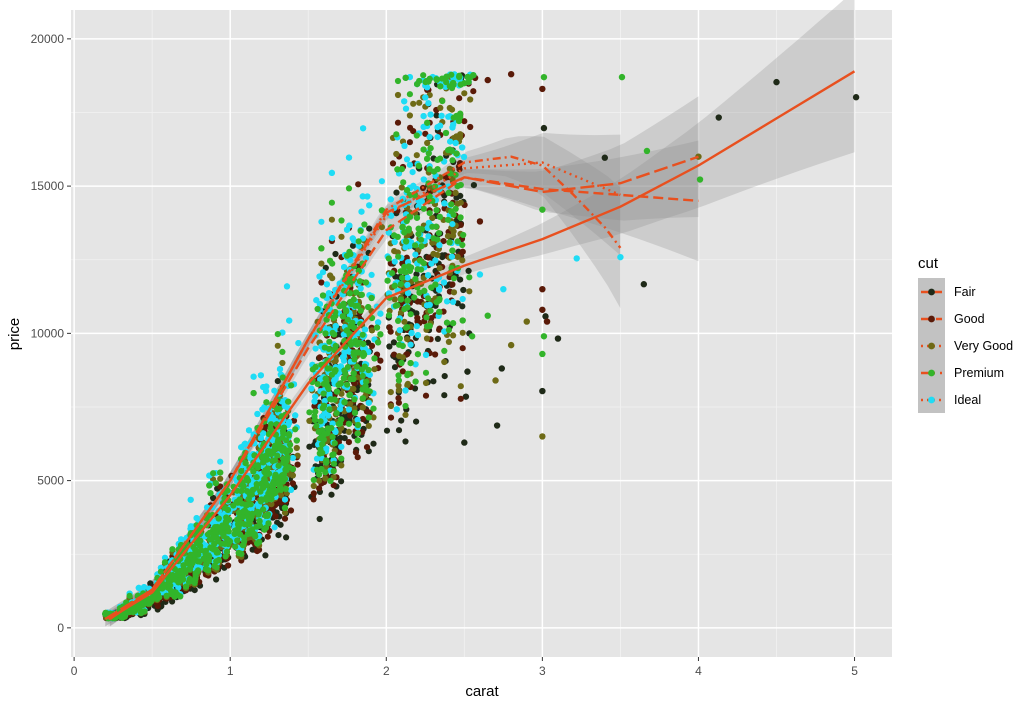 This screenshot has width=1024, height=704. What do you see at coordinates (698, 671) in the screenshot?
I see `x-tick-label-4: 4` at bounding box center [698, 671].